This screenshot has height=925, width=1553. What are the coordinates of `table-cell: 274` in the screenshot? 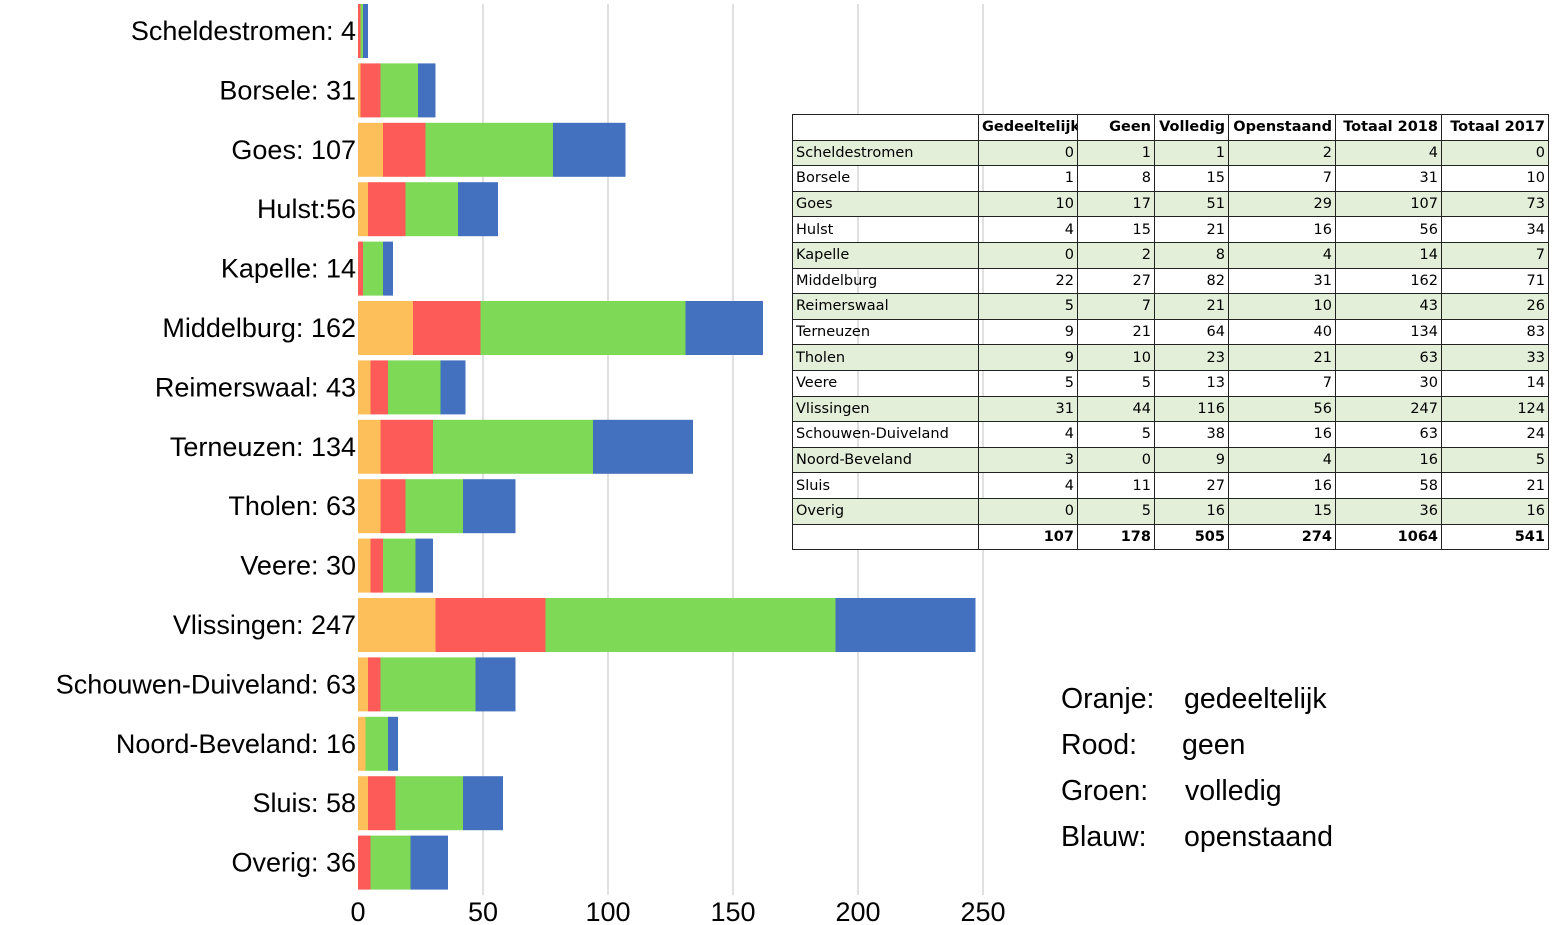 It's located at (1282, 537).